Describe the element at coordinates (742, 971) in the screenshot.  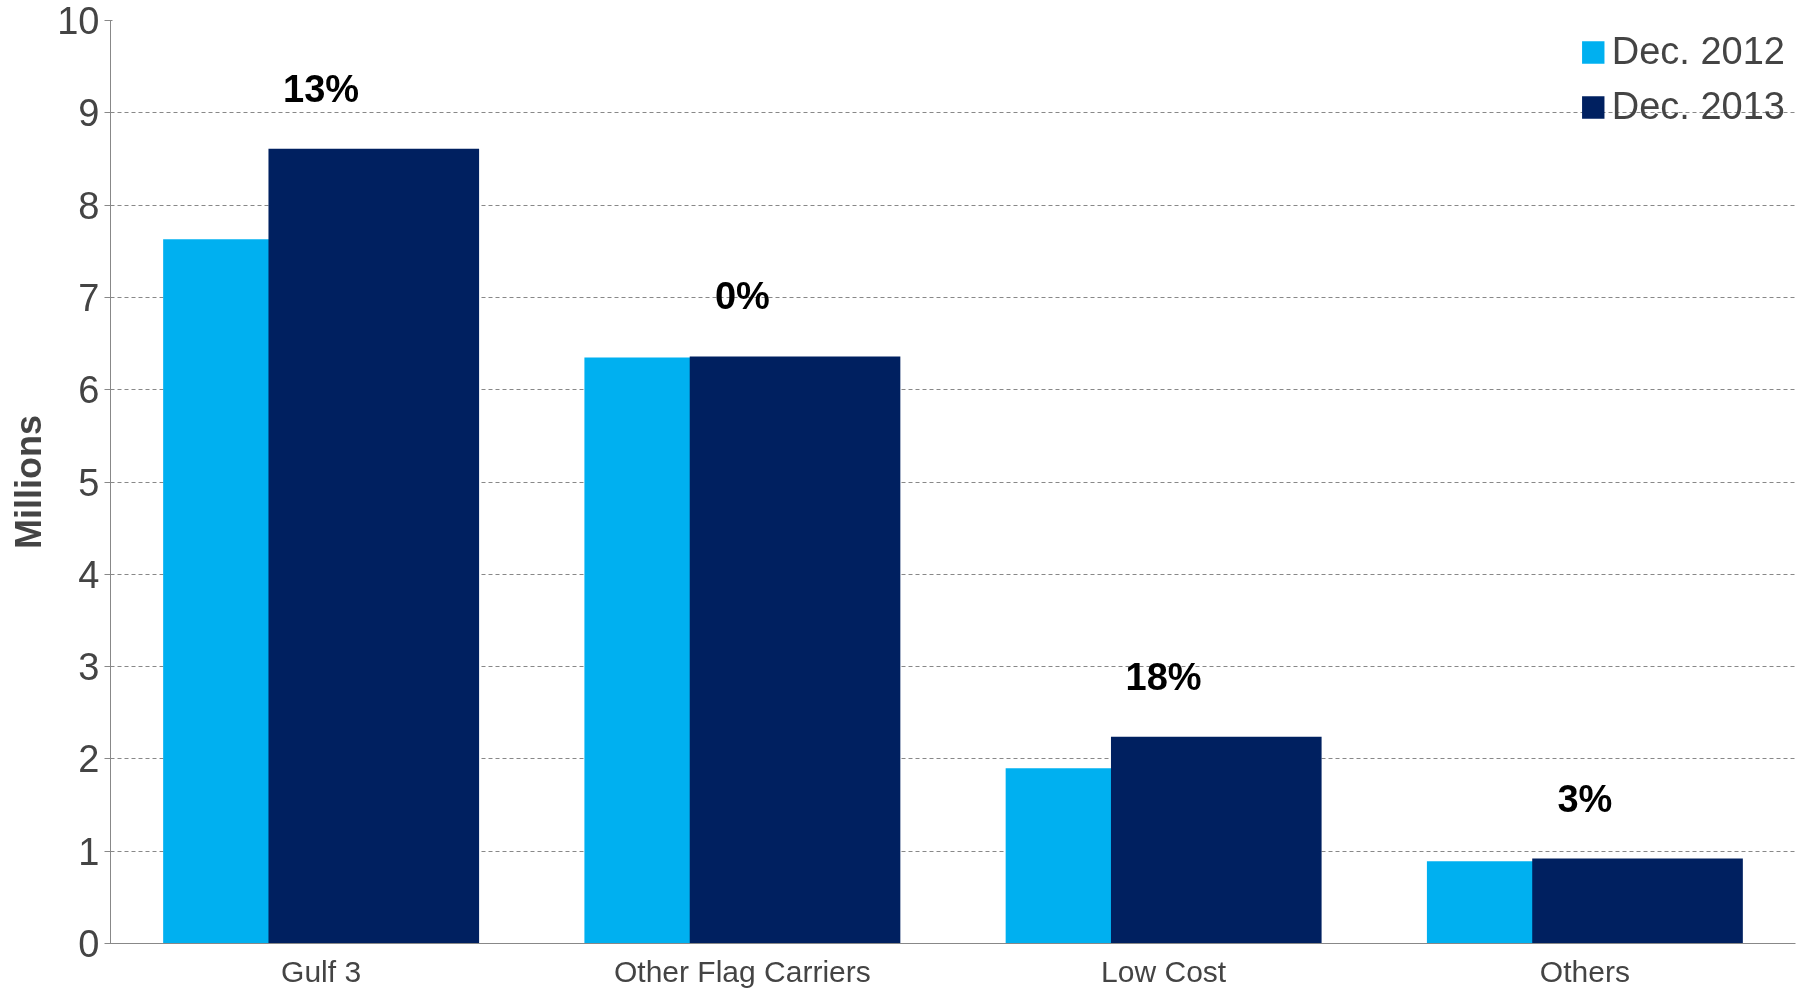
I see `x-tick-label: Other Flag Carriers` at that location.